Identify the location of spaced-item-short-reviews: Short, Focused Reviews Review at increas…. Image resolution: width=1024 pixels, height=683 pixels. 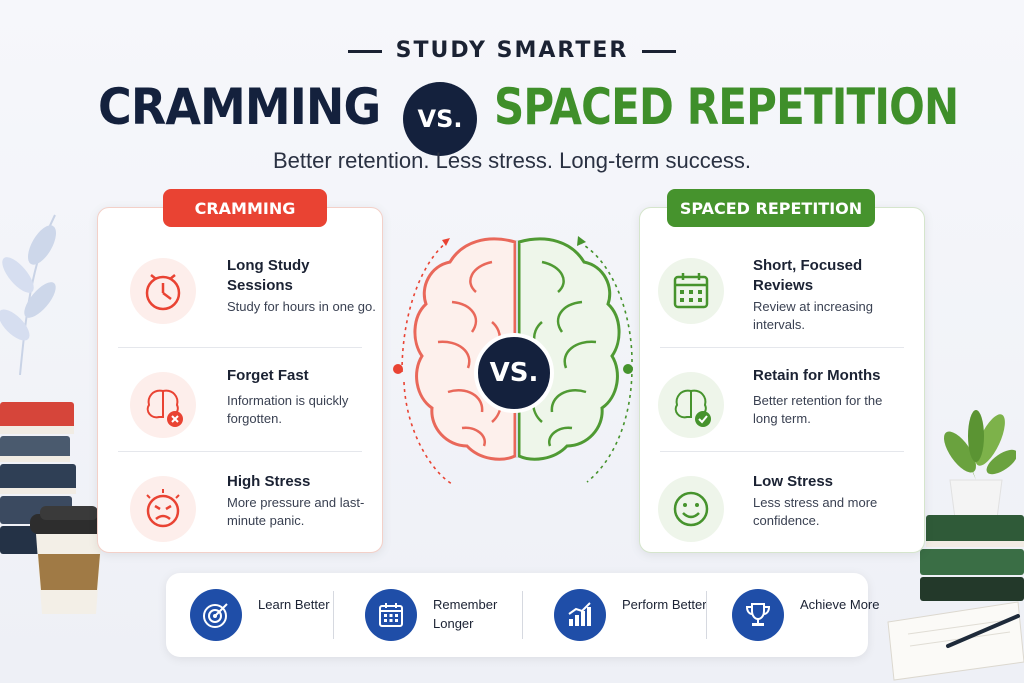
(782, 291).